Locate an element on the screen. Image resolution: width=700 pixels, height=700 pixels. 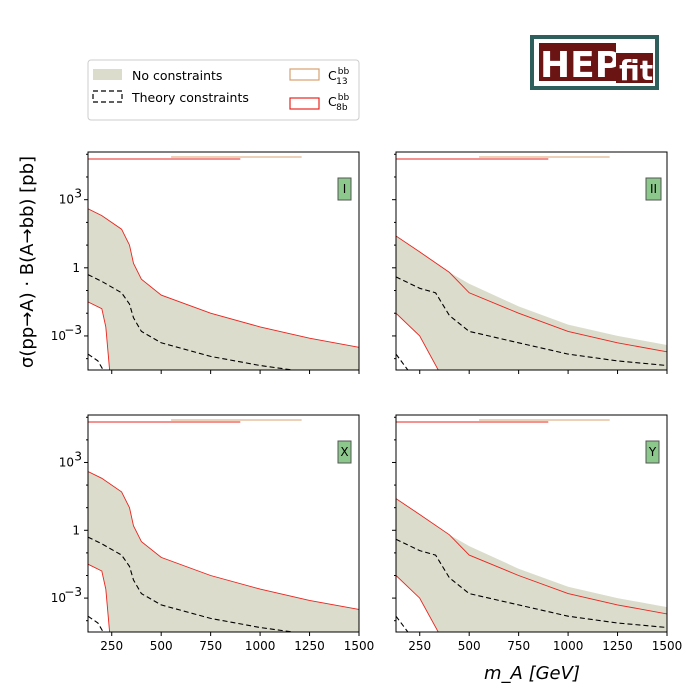
legend-swatch-no-constraints is located at coordinates (107, 74).